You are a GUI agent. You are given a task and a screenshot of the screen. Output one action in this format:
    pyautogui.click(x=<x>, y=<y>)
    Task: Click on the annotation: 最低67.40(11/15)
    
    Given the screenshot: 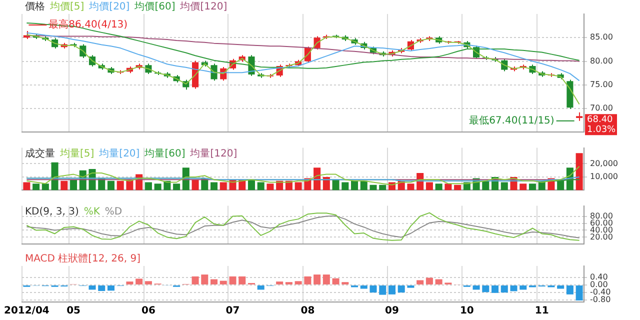 What is the action you would take?
    pyautogui.click(x=511, y=120)
    